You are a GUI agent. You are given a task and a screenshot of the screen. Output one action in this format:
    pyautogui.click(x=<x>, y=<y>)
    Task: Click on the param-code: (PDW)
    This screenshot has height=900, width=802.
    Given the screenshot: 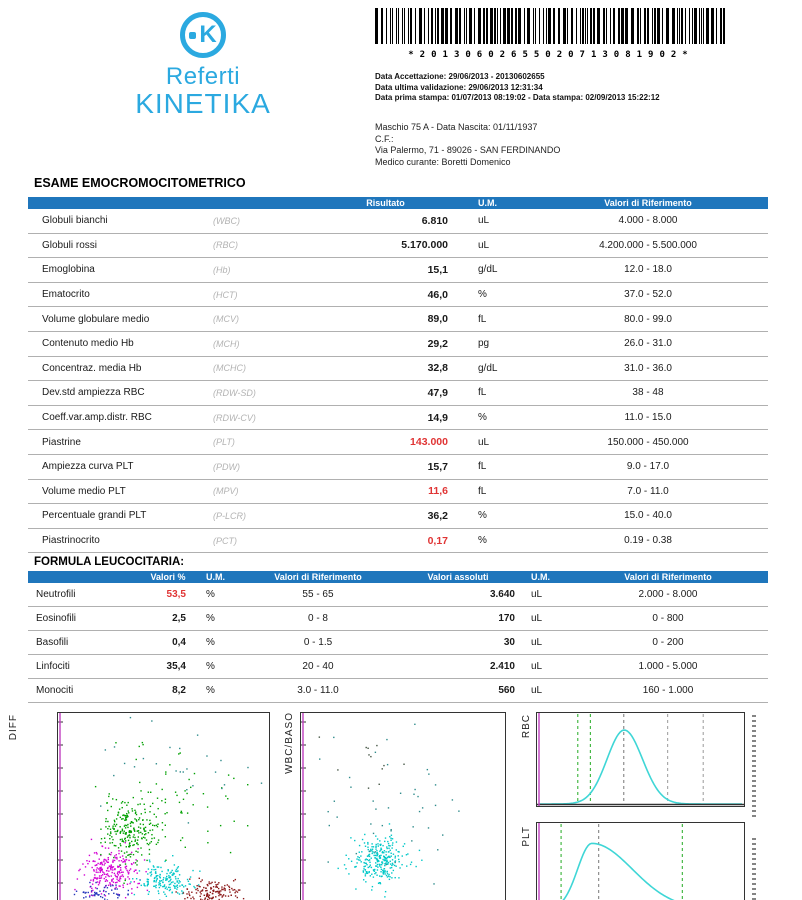 What is the action you would take?
    pyautogui.click(x=226, y=466)
    